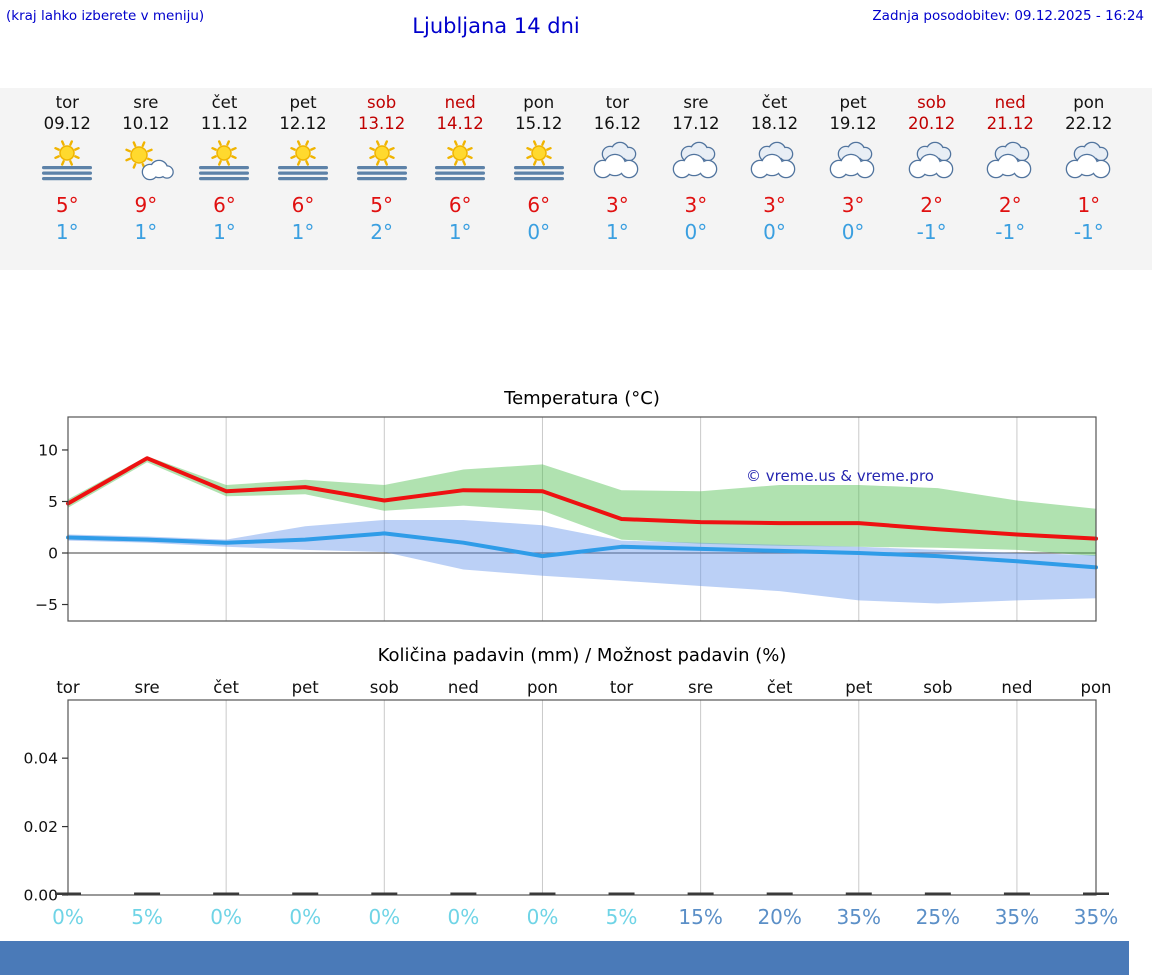 The height and width of the screenshot is (975, 1152). What do you see at coordinates (774, 102) in the screenshot?
I see `day-name: čet` at bounding box center [774, 102].